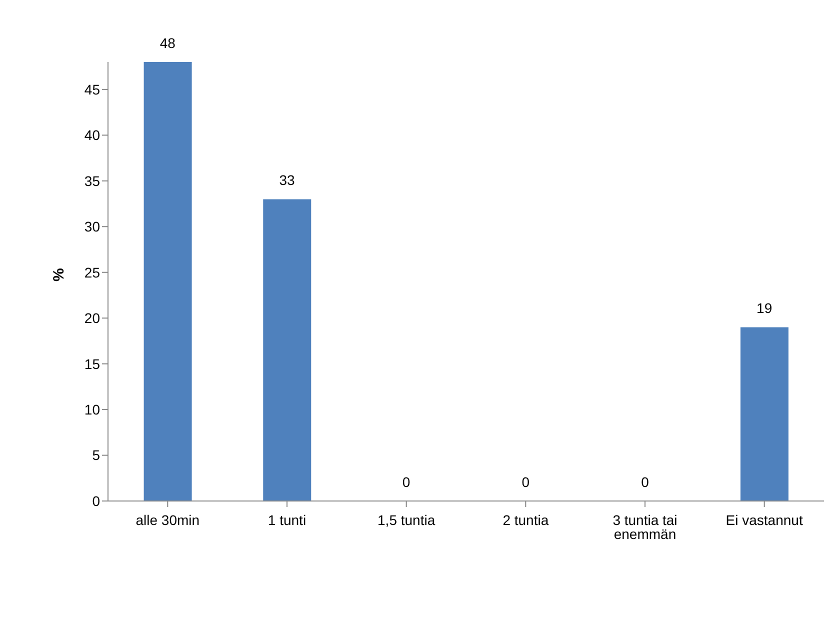  What do you see at coordinates (525, 520) in the screenshot?
I see `x-tick-label: 2 tuntia` at bounding box center [525, 520].